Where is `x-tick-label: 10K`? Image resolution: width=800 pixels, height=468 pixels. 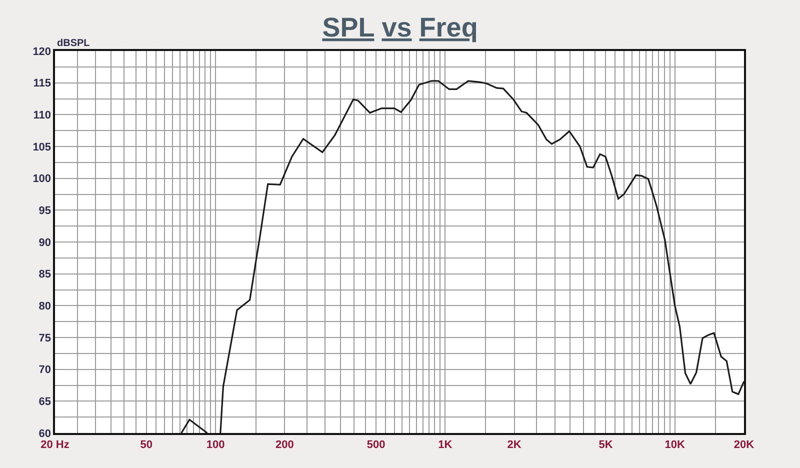 x-tick-label: 10K is located at coordinates (674, 444).